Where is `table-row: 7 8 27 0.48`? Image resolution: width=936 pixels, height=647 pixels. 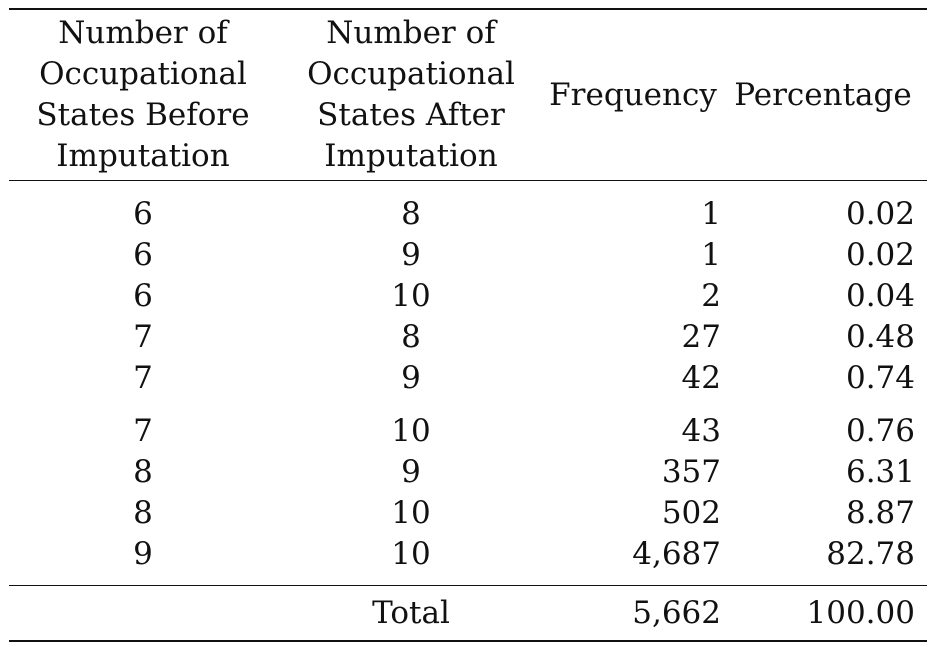 table-row: 7 8 27 0.48 is located at coordinates (468, 337).